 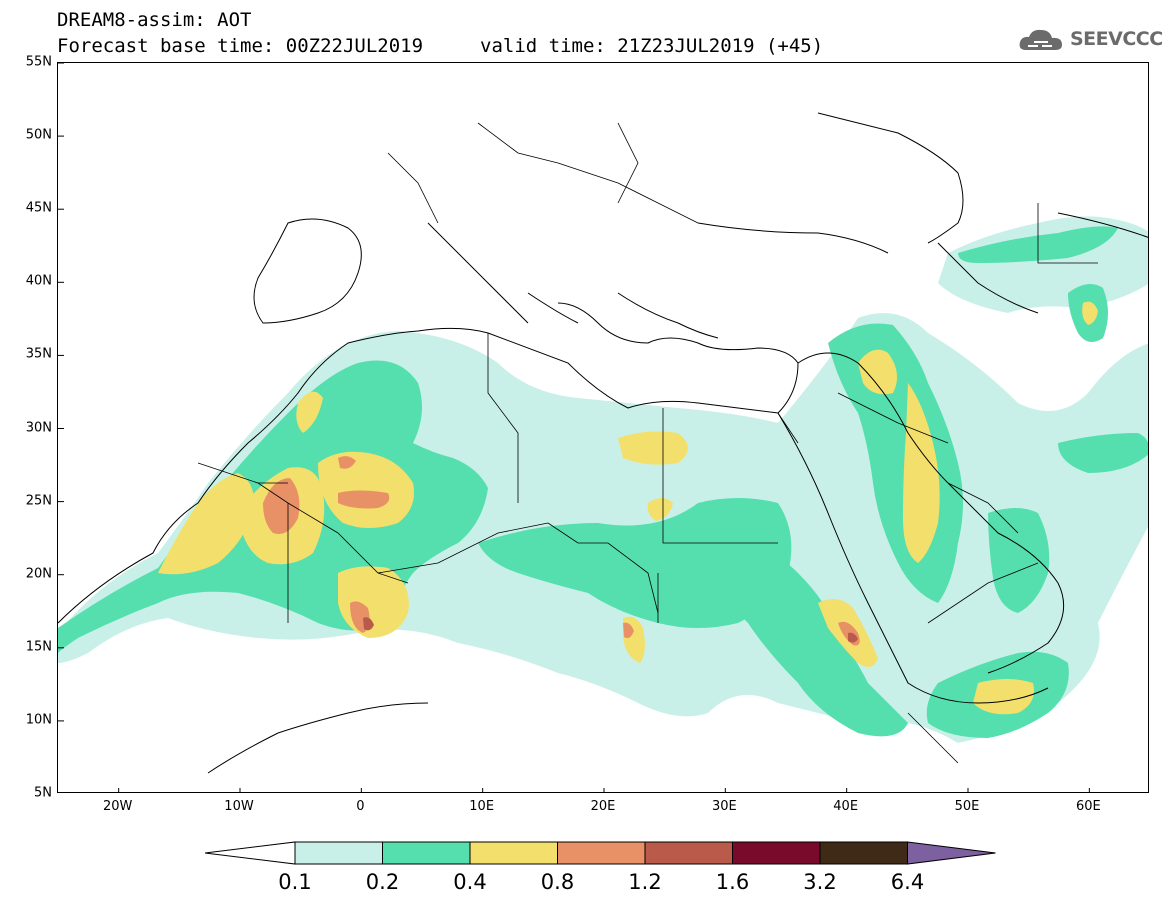 What do you see at coordinates (38, 62) in the screenshot?
I see `lat-label: 55N` at bounding box center [38, 62].